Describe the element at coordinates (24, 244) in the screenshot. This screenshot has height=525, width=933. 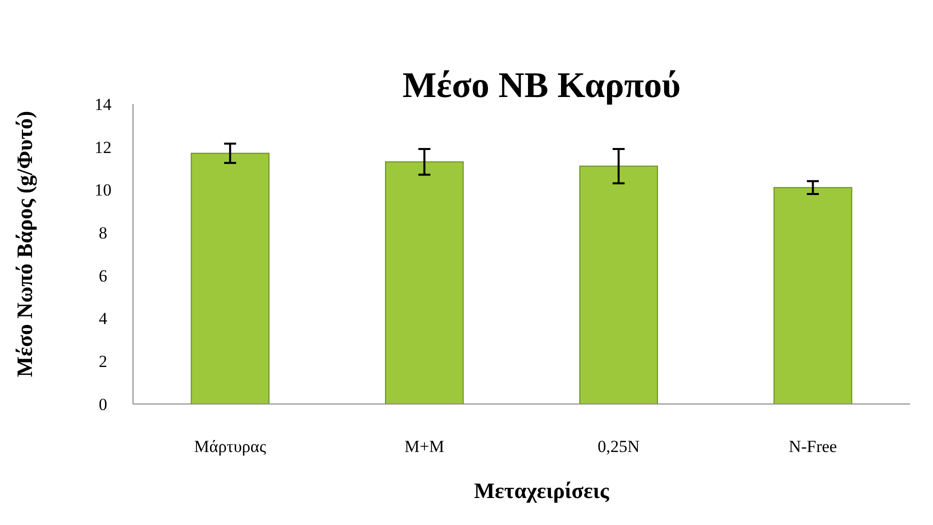
I see `y-axis-title: Μέσο Νωπό Βάρος (g/Φυτό)` at that location.